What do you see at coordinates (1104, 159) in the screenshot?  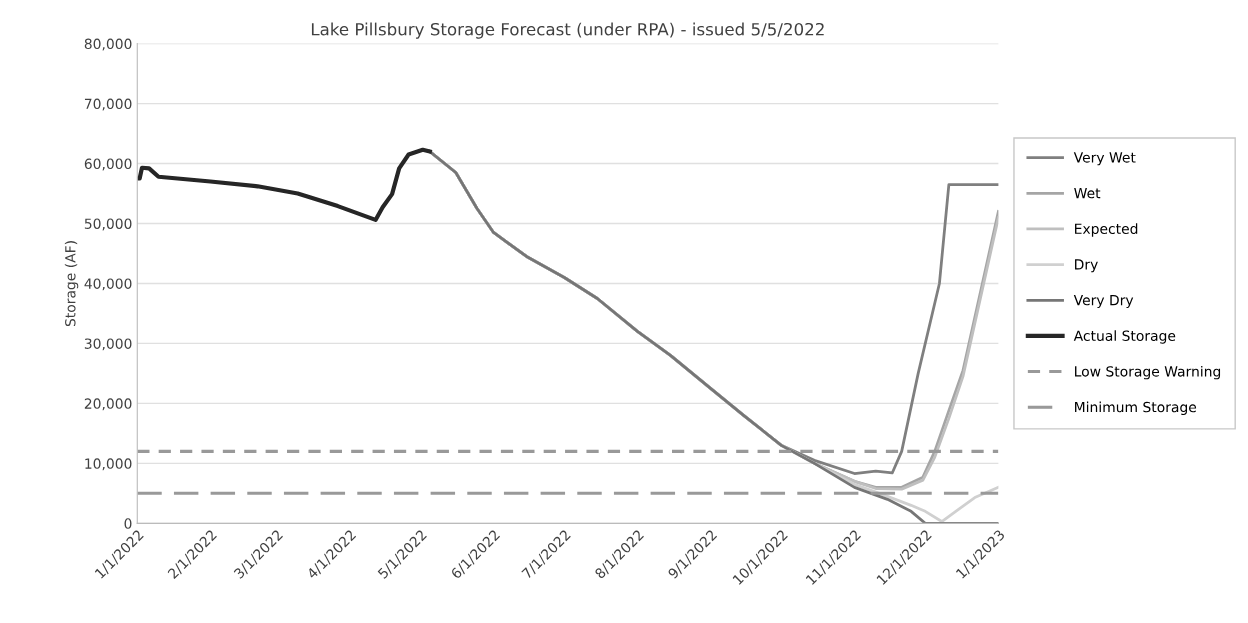 I see `legend-label: Very Wet` at bounding box center [1104, 159].